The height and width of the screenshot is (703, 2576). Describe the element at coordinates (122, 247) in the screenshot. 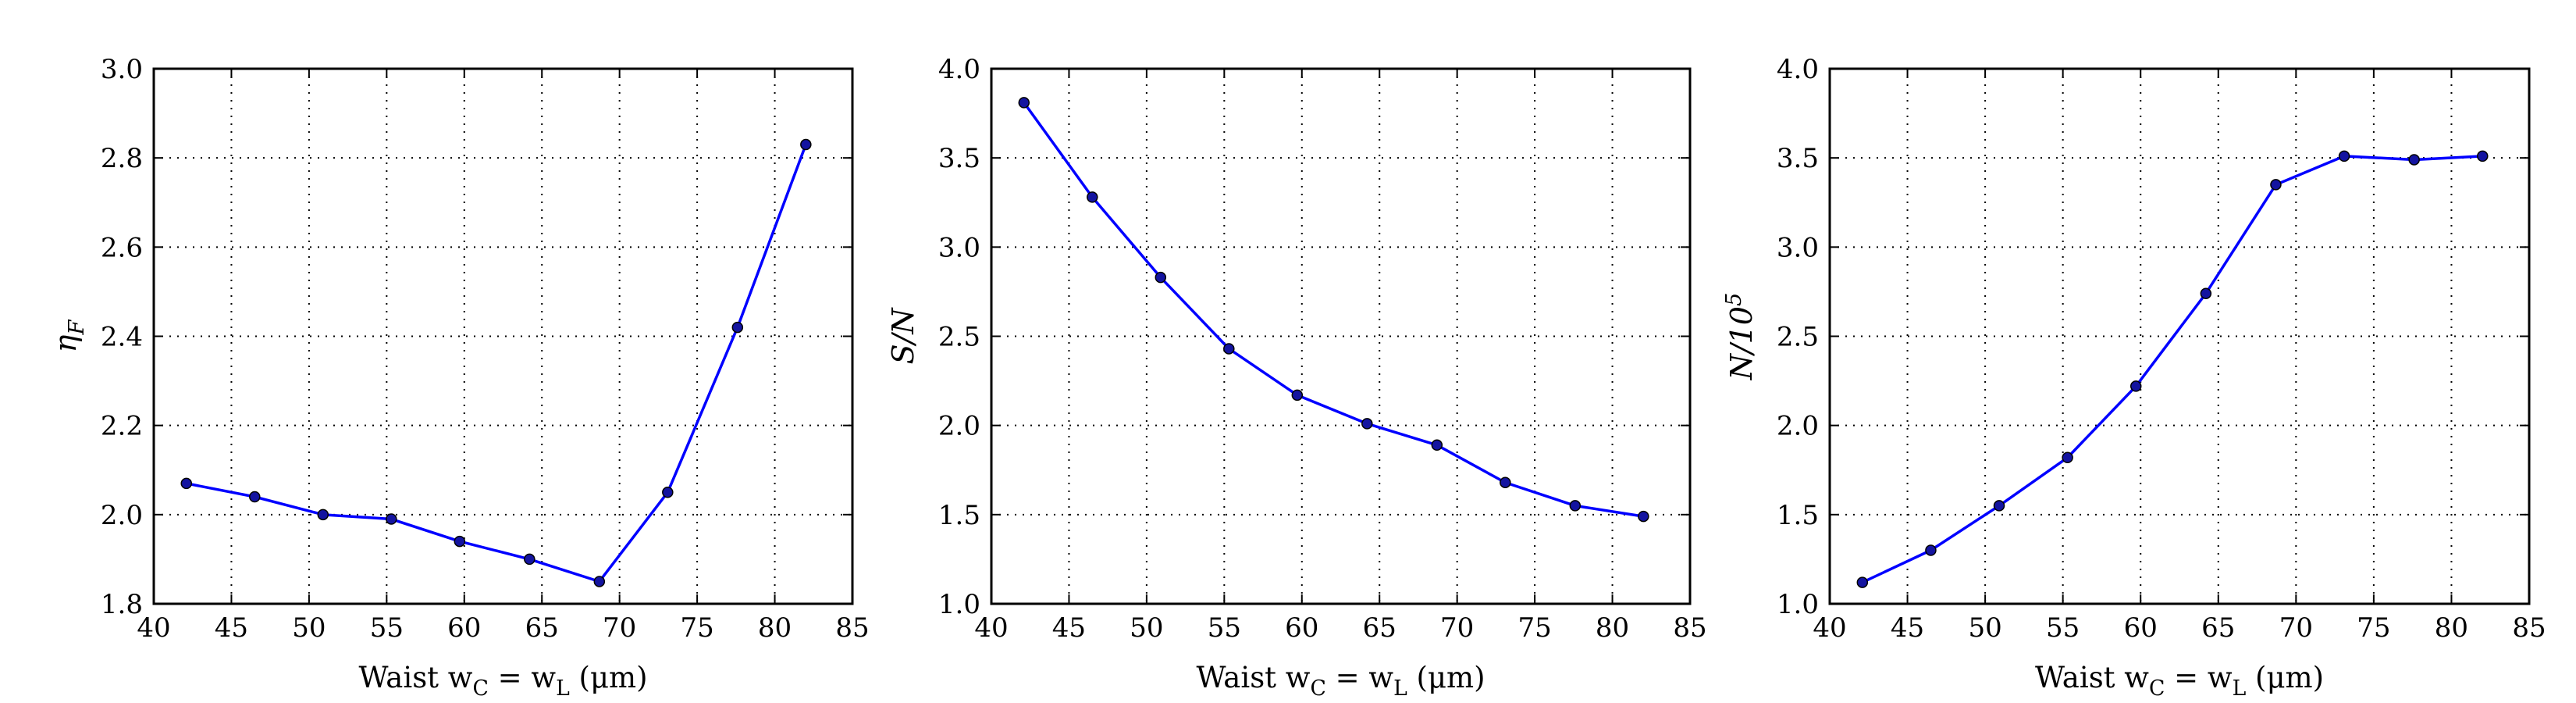

I see `y-tick-label: 2.6` at that location.